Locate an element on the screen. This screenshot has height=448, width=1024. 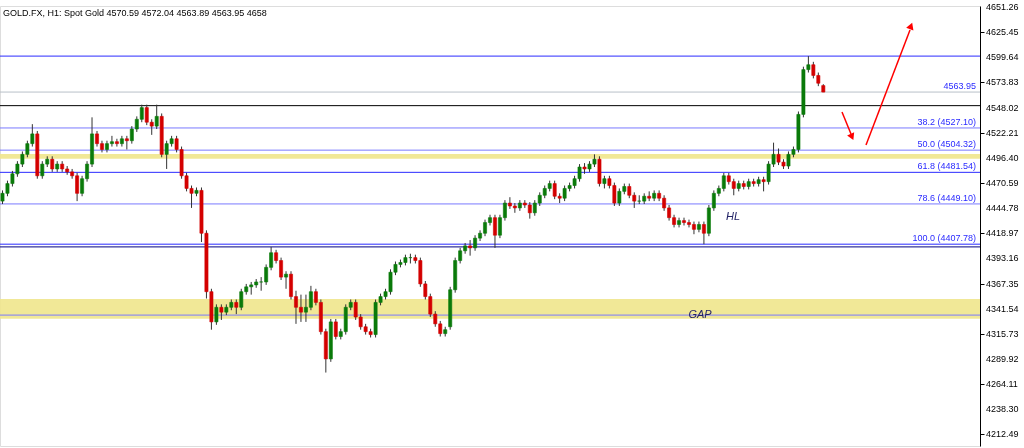
y-tick-label: 4341.54 is located at coordinates (1002, 308).